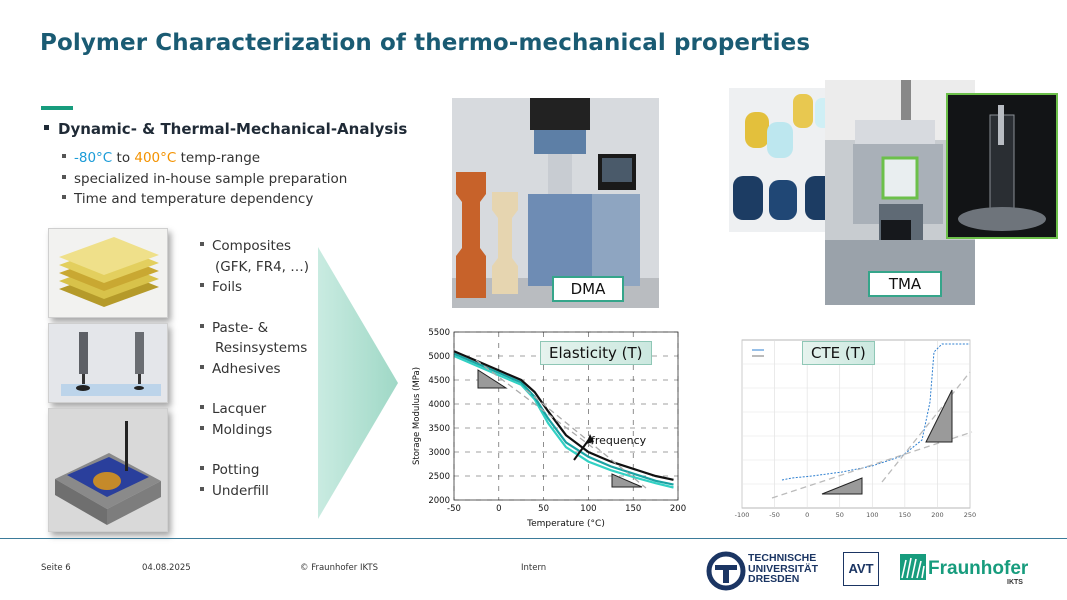  What do you see at coordinates (1002, 166) in the screenshot?
I see `tma-probe-closeup-photo` at bounding box center [1002, 166].